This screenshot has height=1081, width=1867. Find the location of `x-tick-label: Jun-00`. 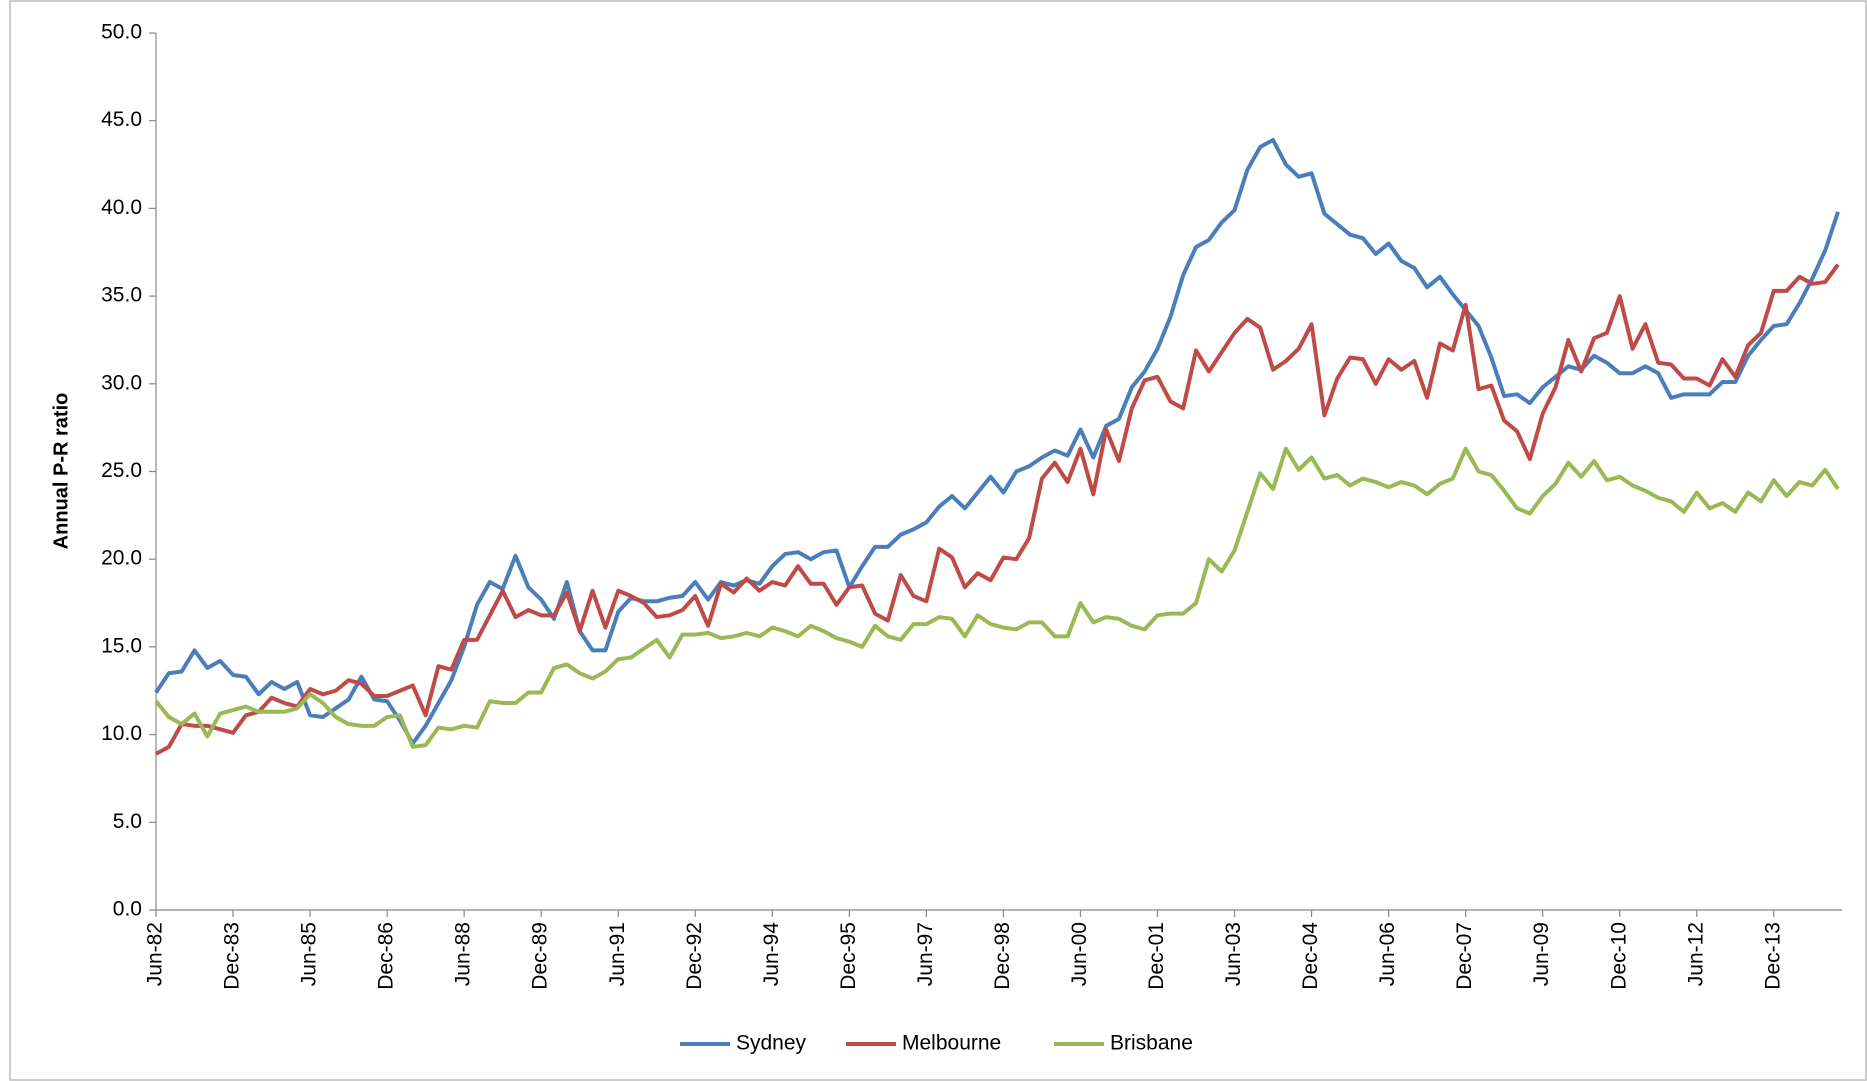

x-tick-label: Jun-00 is located at coordinates (1079, 954).